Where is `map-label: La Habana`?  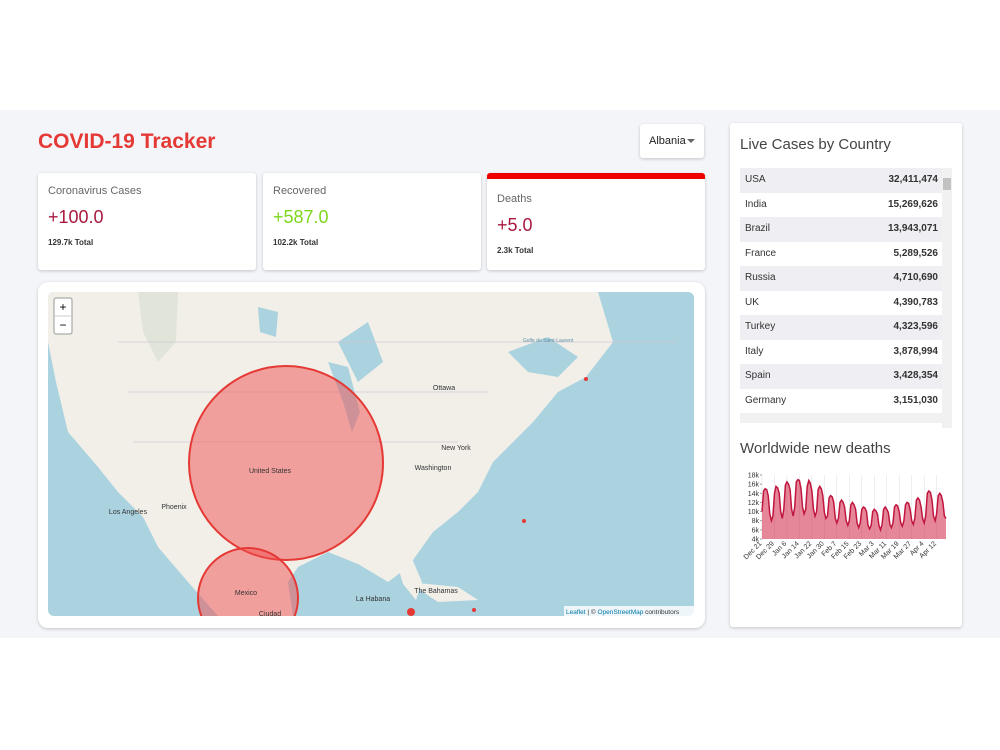 map-label: La Habana is located at coordinates (373, 599).